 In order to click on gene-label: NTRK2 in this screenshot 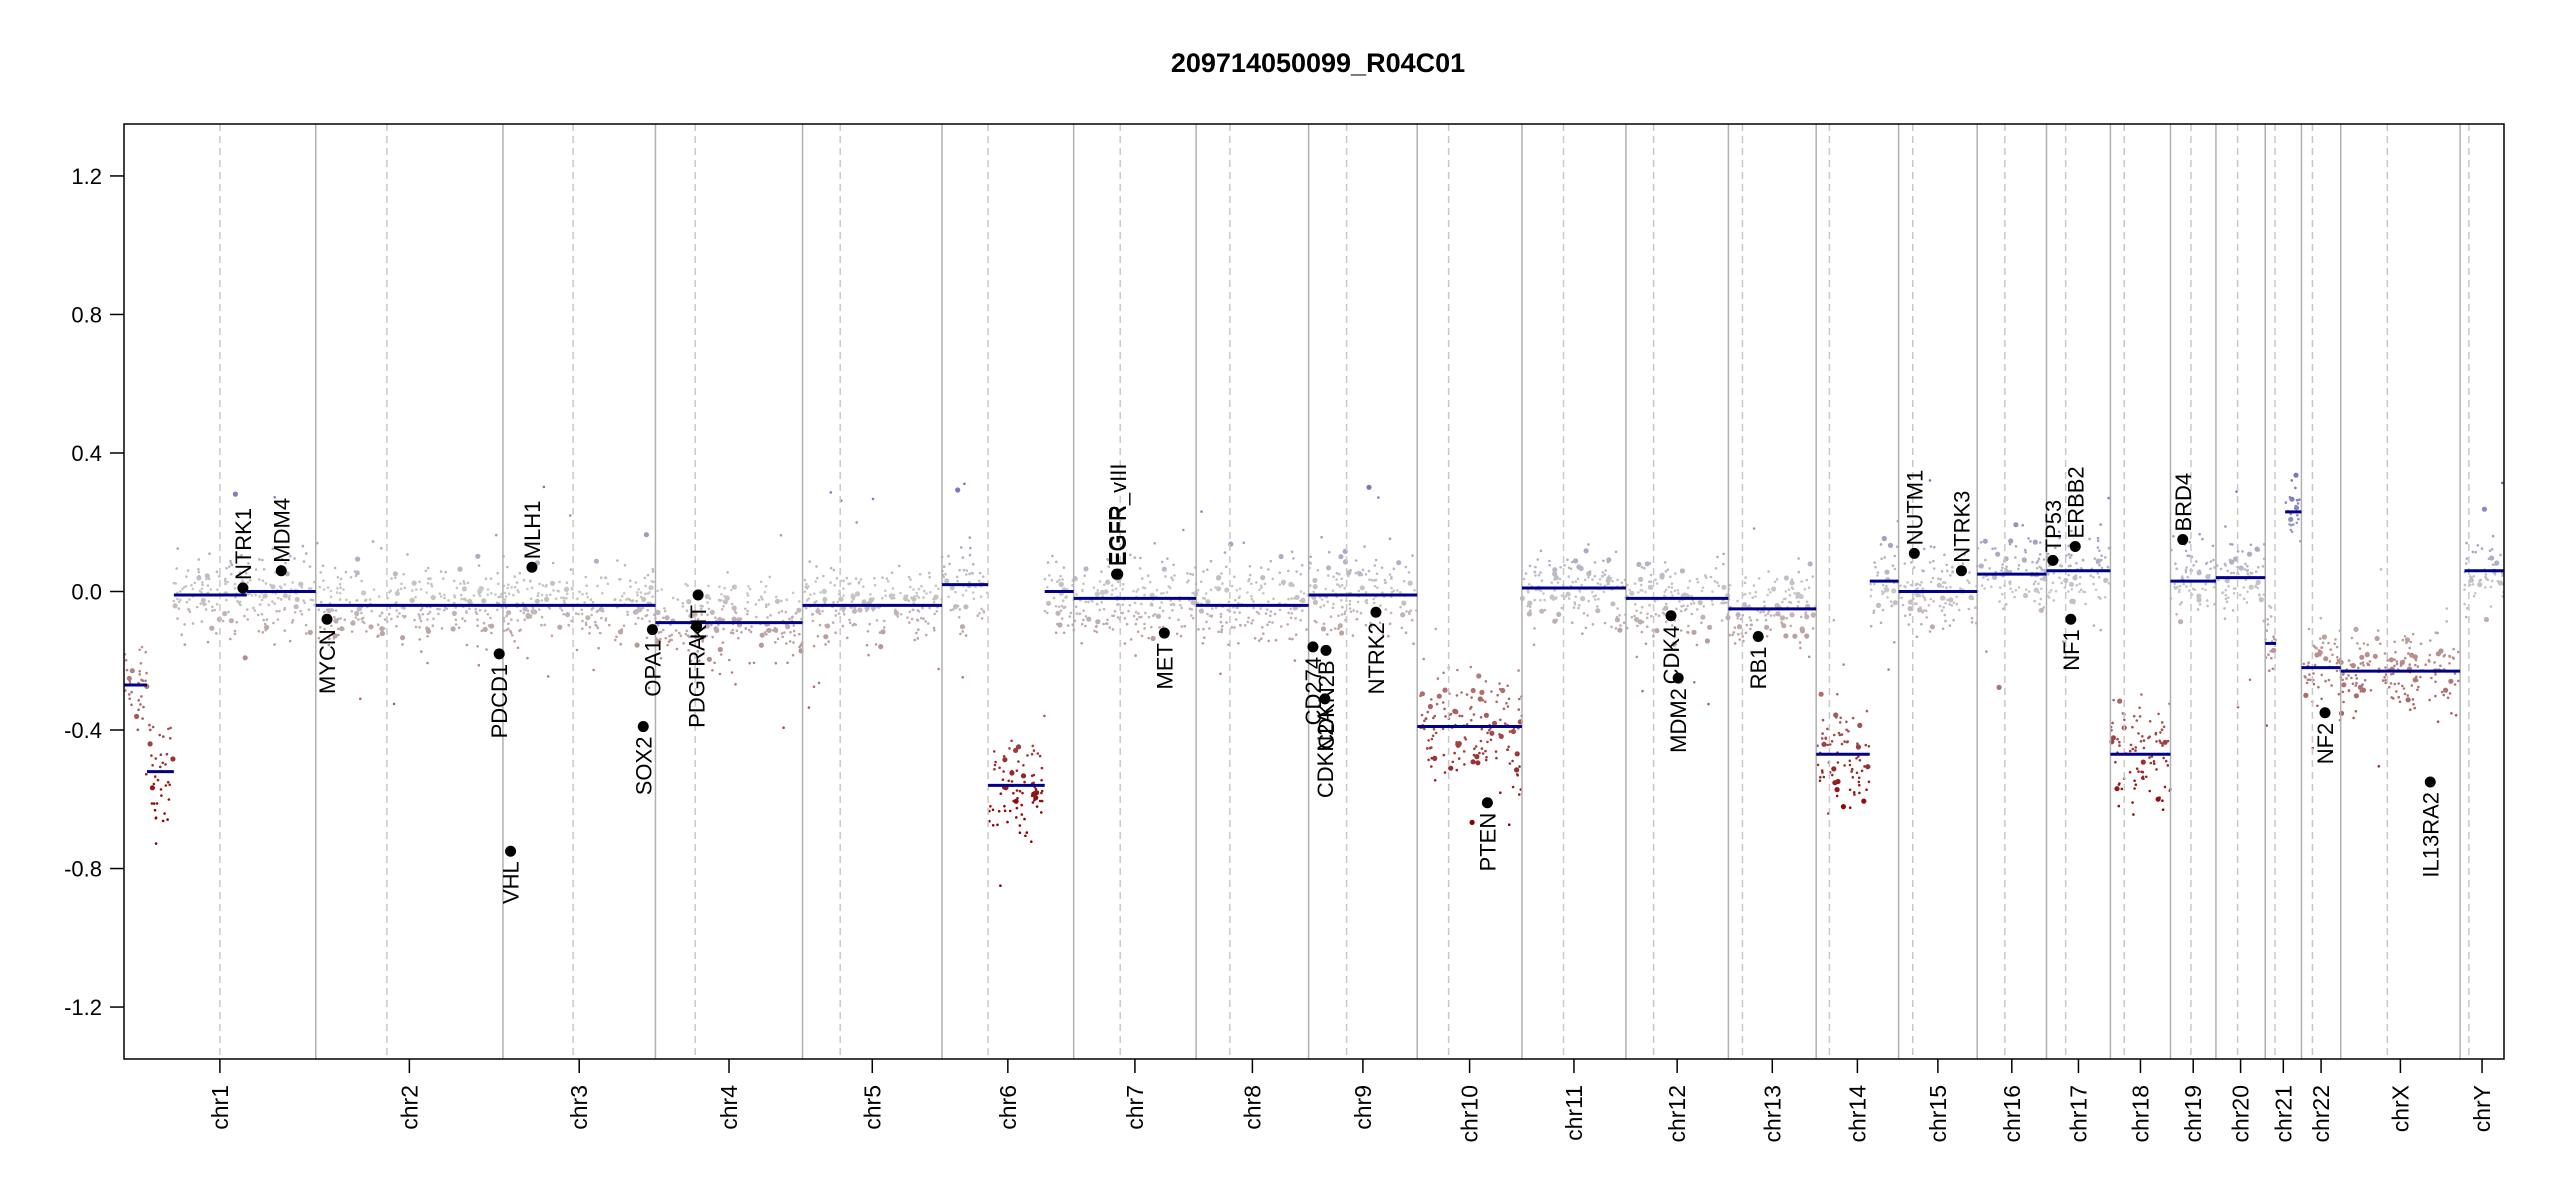, I will do `click(1376, 658)`.